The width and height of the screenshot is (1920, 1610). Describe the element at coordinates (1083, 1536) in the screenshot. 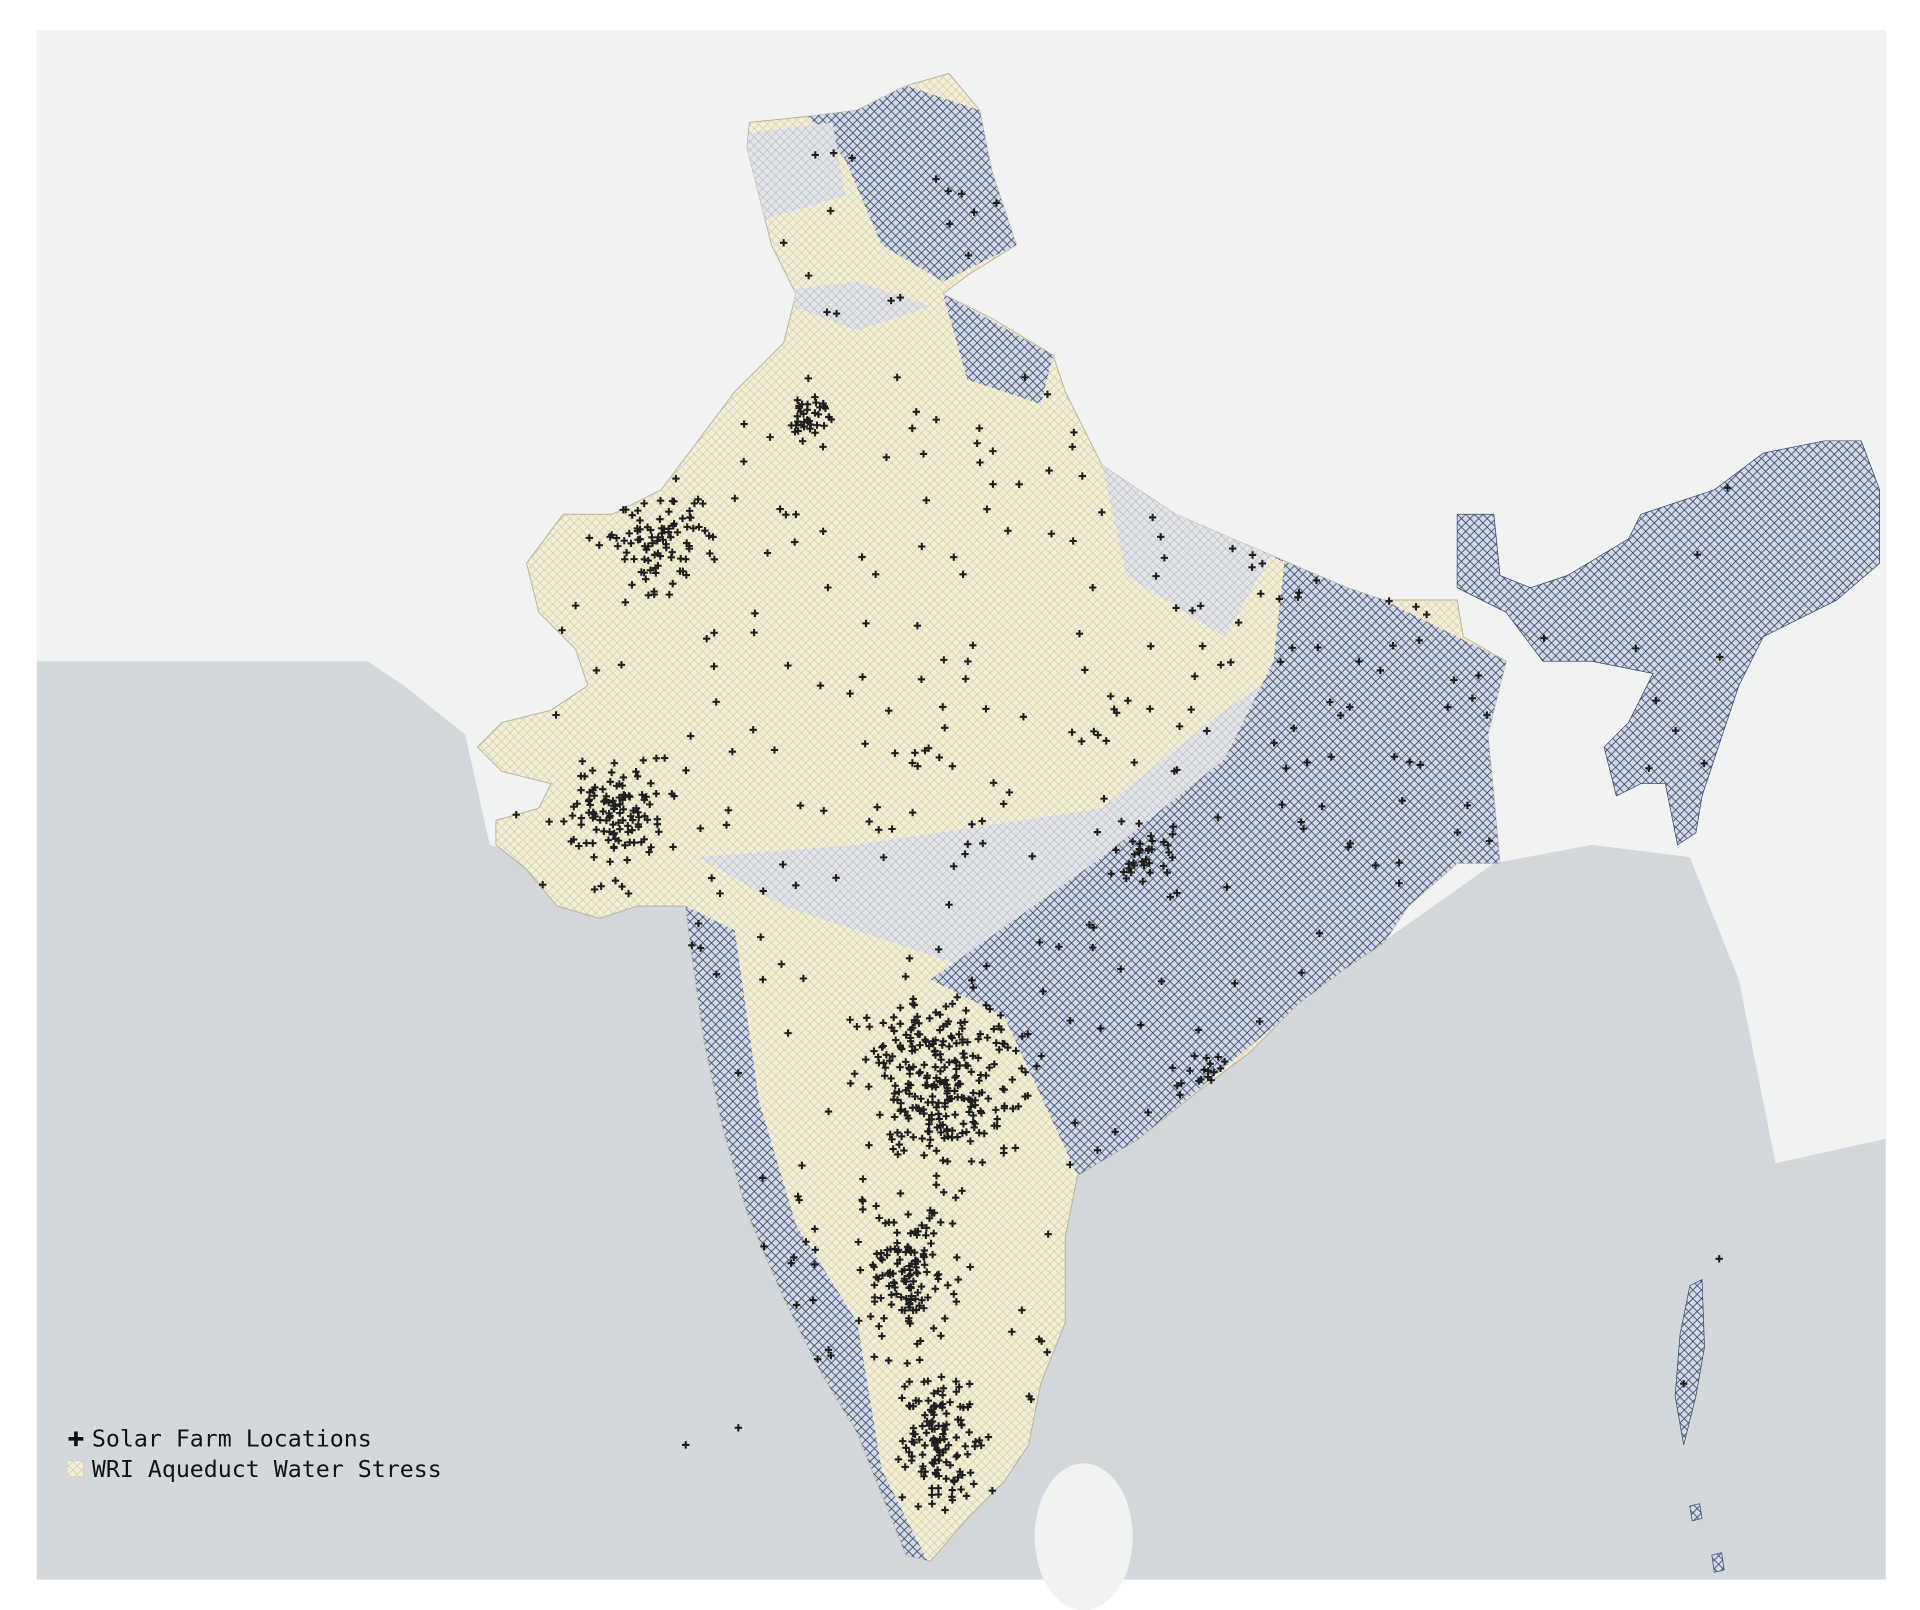

I see `sri-lanka` at that location.